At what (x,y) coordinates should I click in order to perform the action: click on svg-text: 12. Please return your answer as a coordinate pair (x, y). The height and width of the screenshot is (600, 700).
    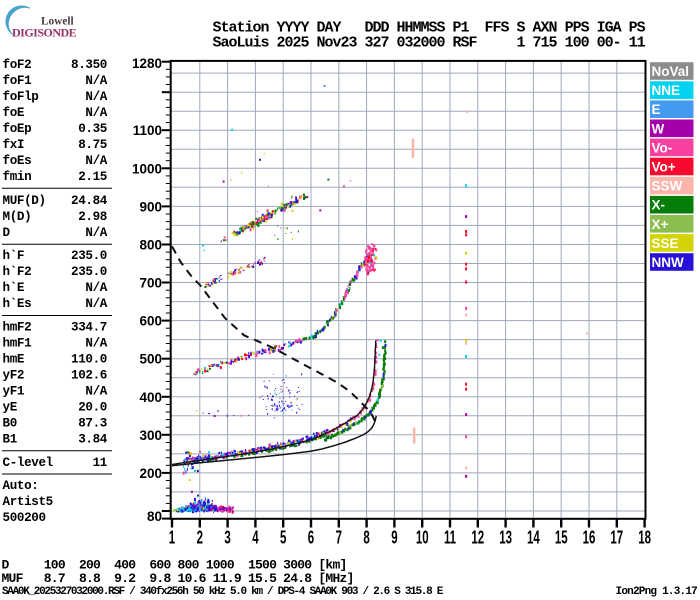
    Looking at the image, I should click on (477, 538).